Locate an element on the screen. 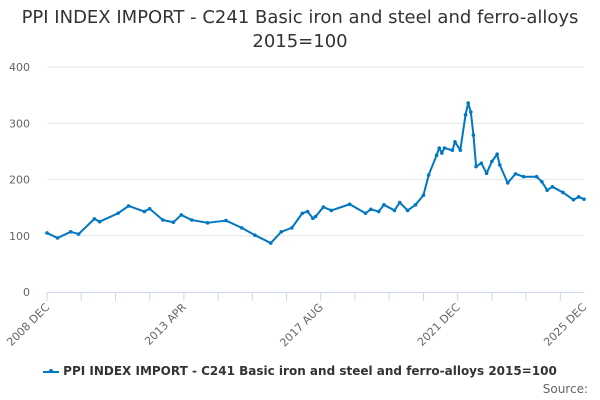 Image resolution: width=600 pixels, height=400 pixels. y-tick-label: 0 is located at coordinates (26, 292).